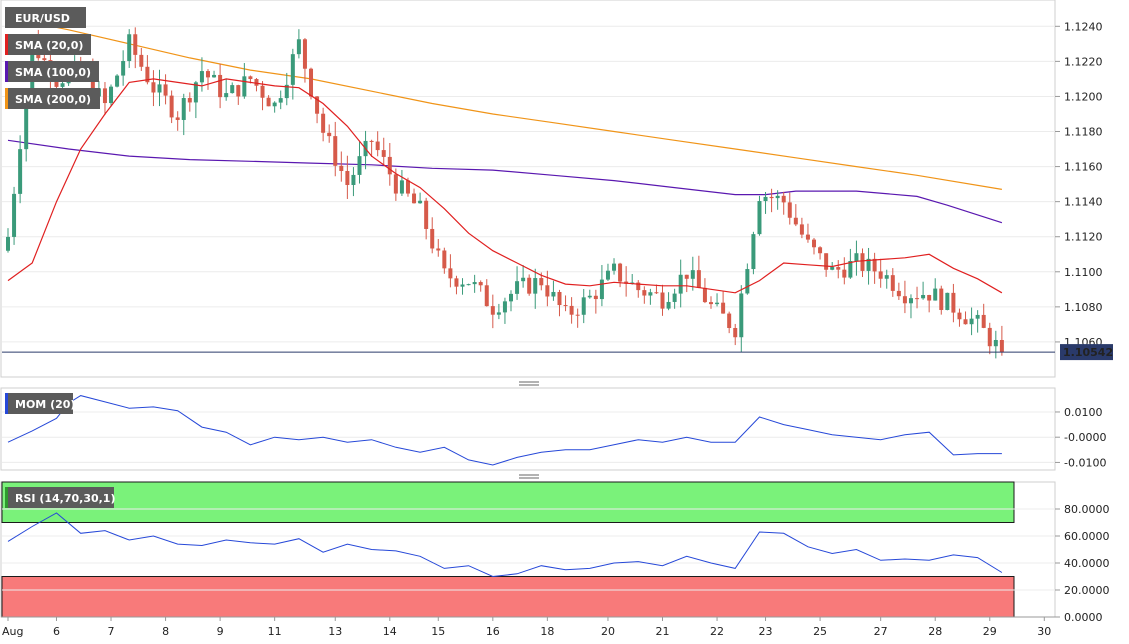 The height and width of the screenshot is (644, 1129). I want to click on date-tick-label: 21, so click(663, 631).